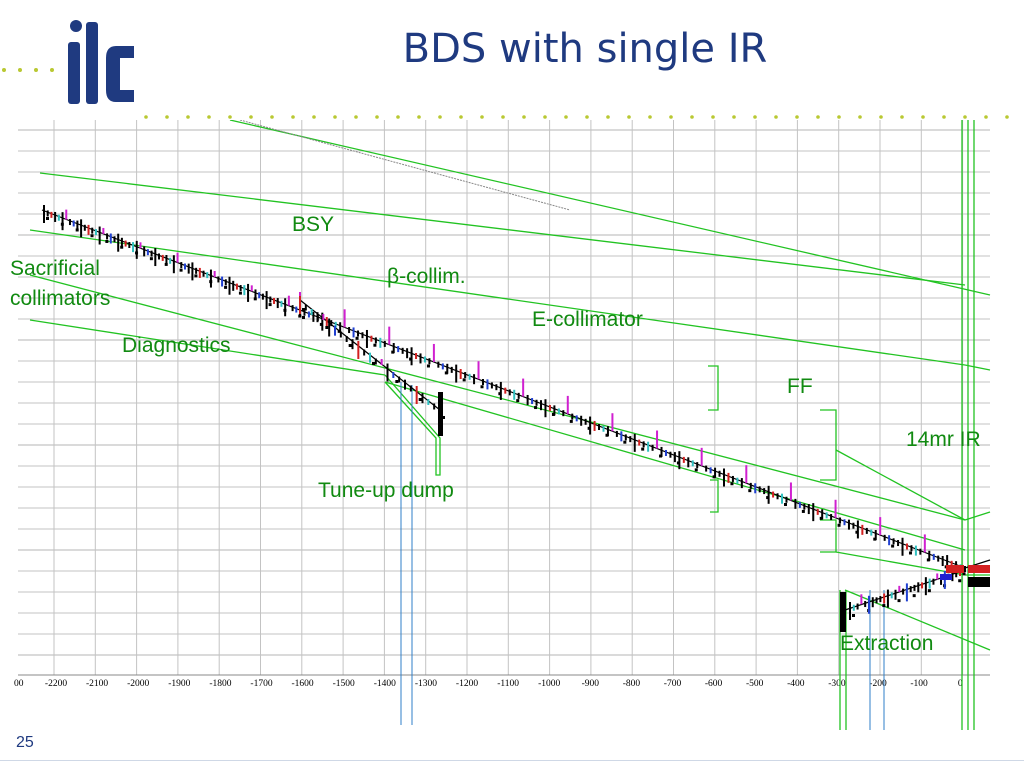 The height and width of the screenshot is (768, 1024). I want to click on label-extraction: Extraction, so click(887, 643).